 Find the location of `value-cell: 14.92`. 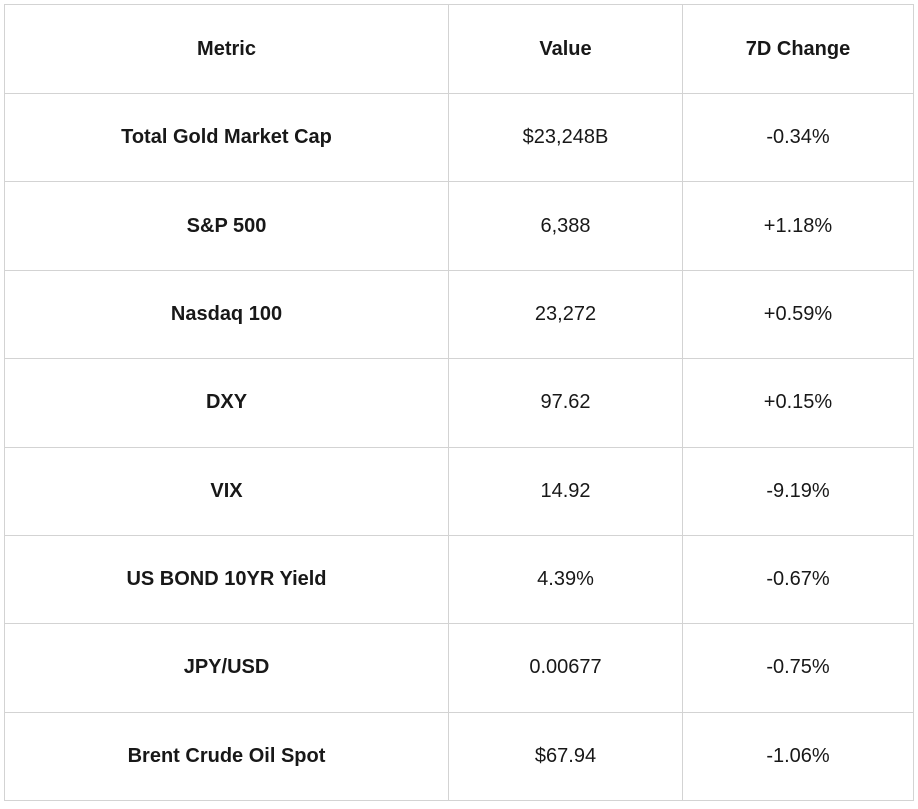

value-cell: 14.92 is located at coordinates (565, 491).